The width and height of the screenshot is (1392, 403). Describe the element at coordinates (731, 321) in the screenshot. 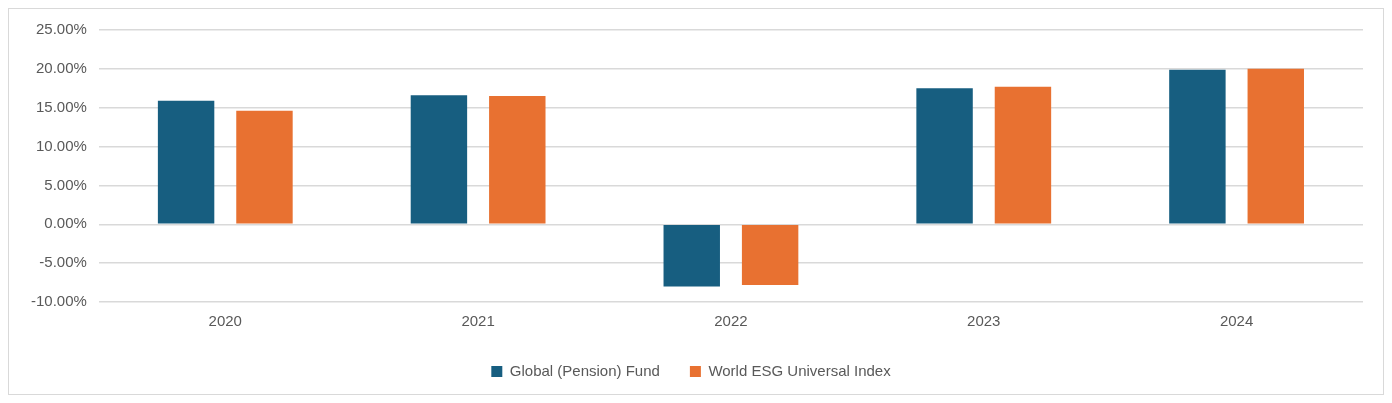

I see `x-tick-label: 2022` at that location.